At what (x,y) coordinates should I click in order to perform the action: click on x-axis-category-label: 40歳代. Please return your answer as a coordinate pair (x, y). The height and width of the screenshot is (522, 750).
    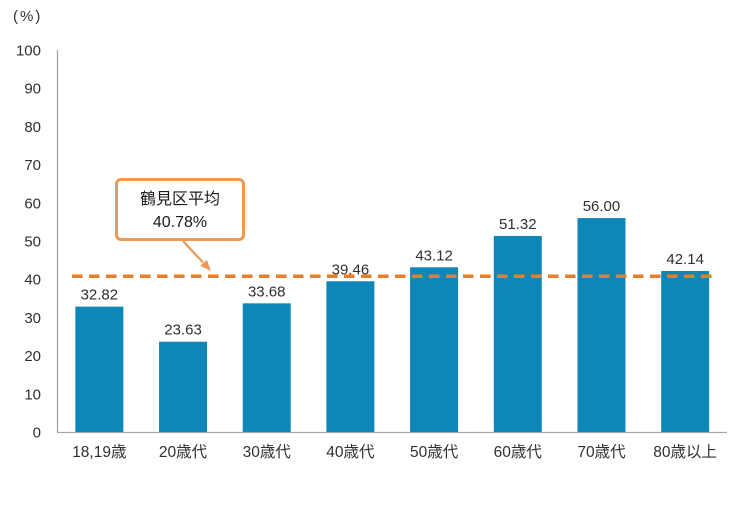
    Looking at the image, I should click on (350, 452).